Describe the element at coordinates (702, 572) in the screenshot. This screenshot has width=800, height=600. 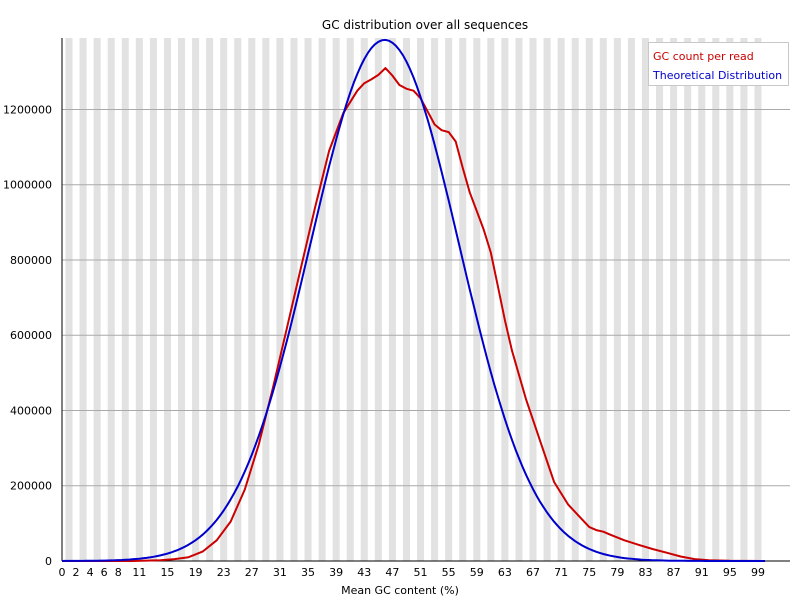
I see `x-tick-label: 91` at that location.